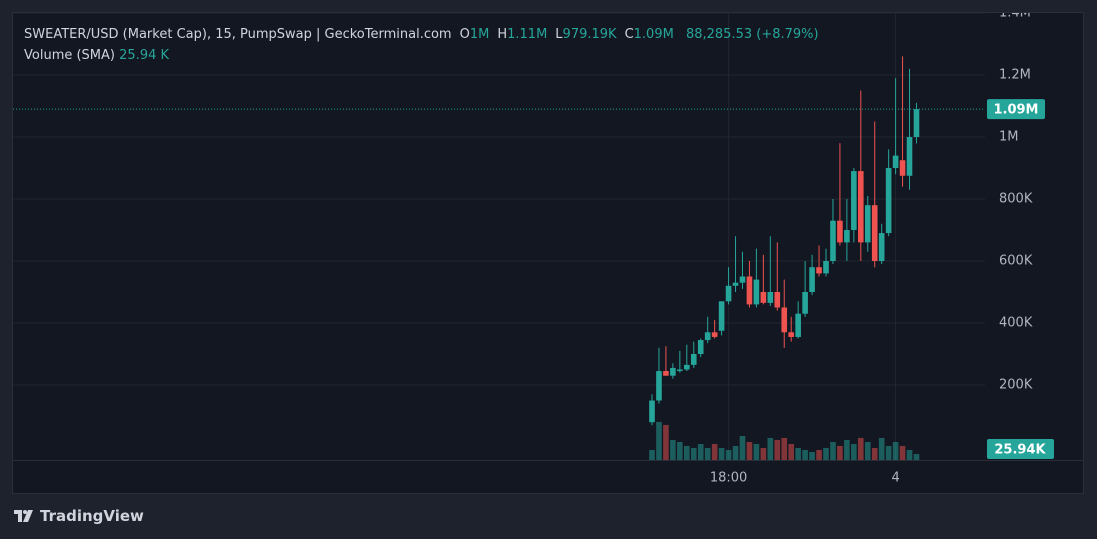  I want to click on brand-name: TradingView, so click(92, 516).